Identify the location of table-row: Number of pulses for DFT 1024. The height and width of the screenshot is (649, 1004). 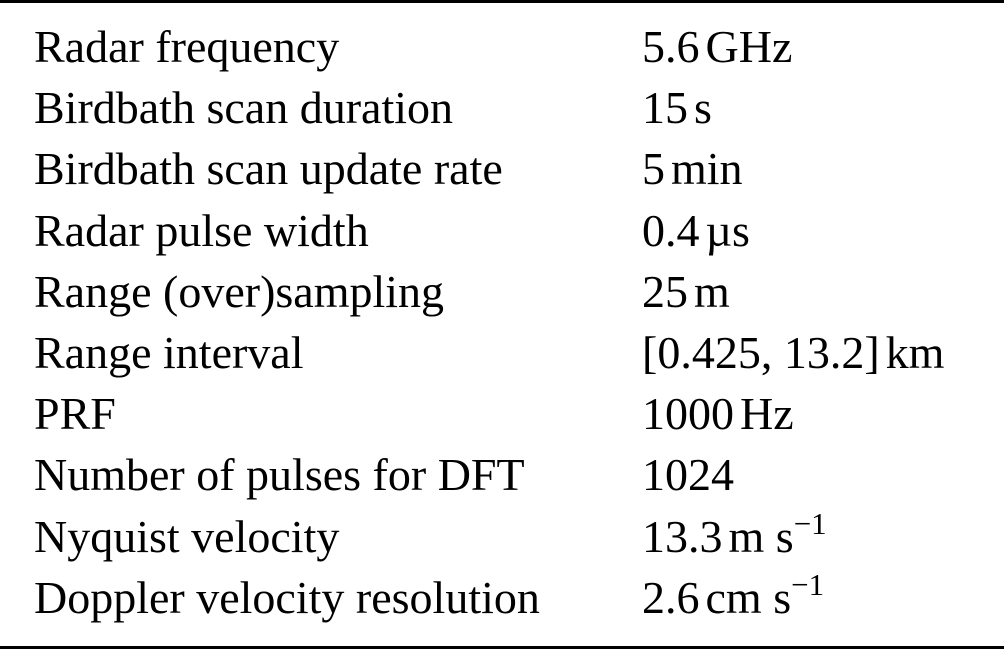
(502, 474).